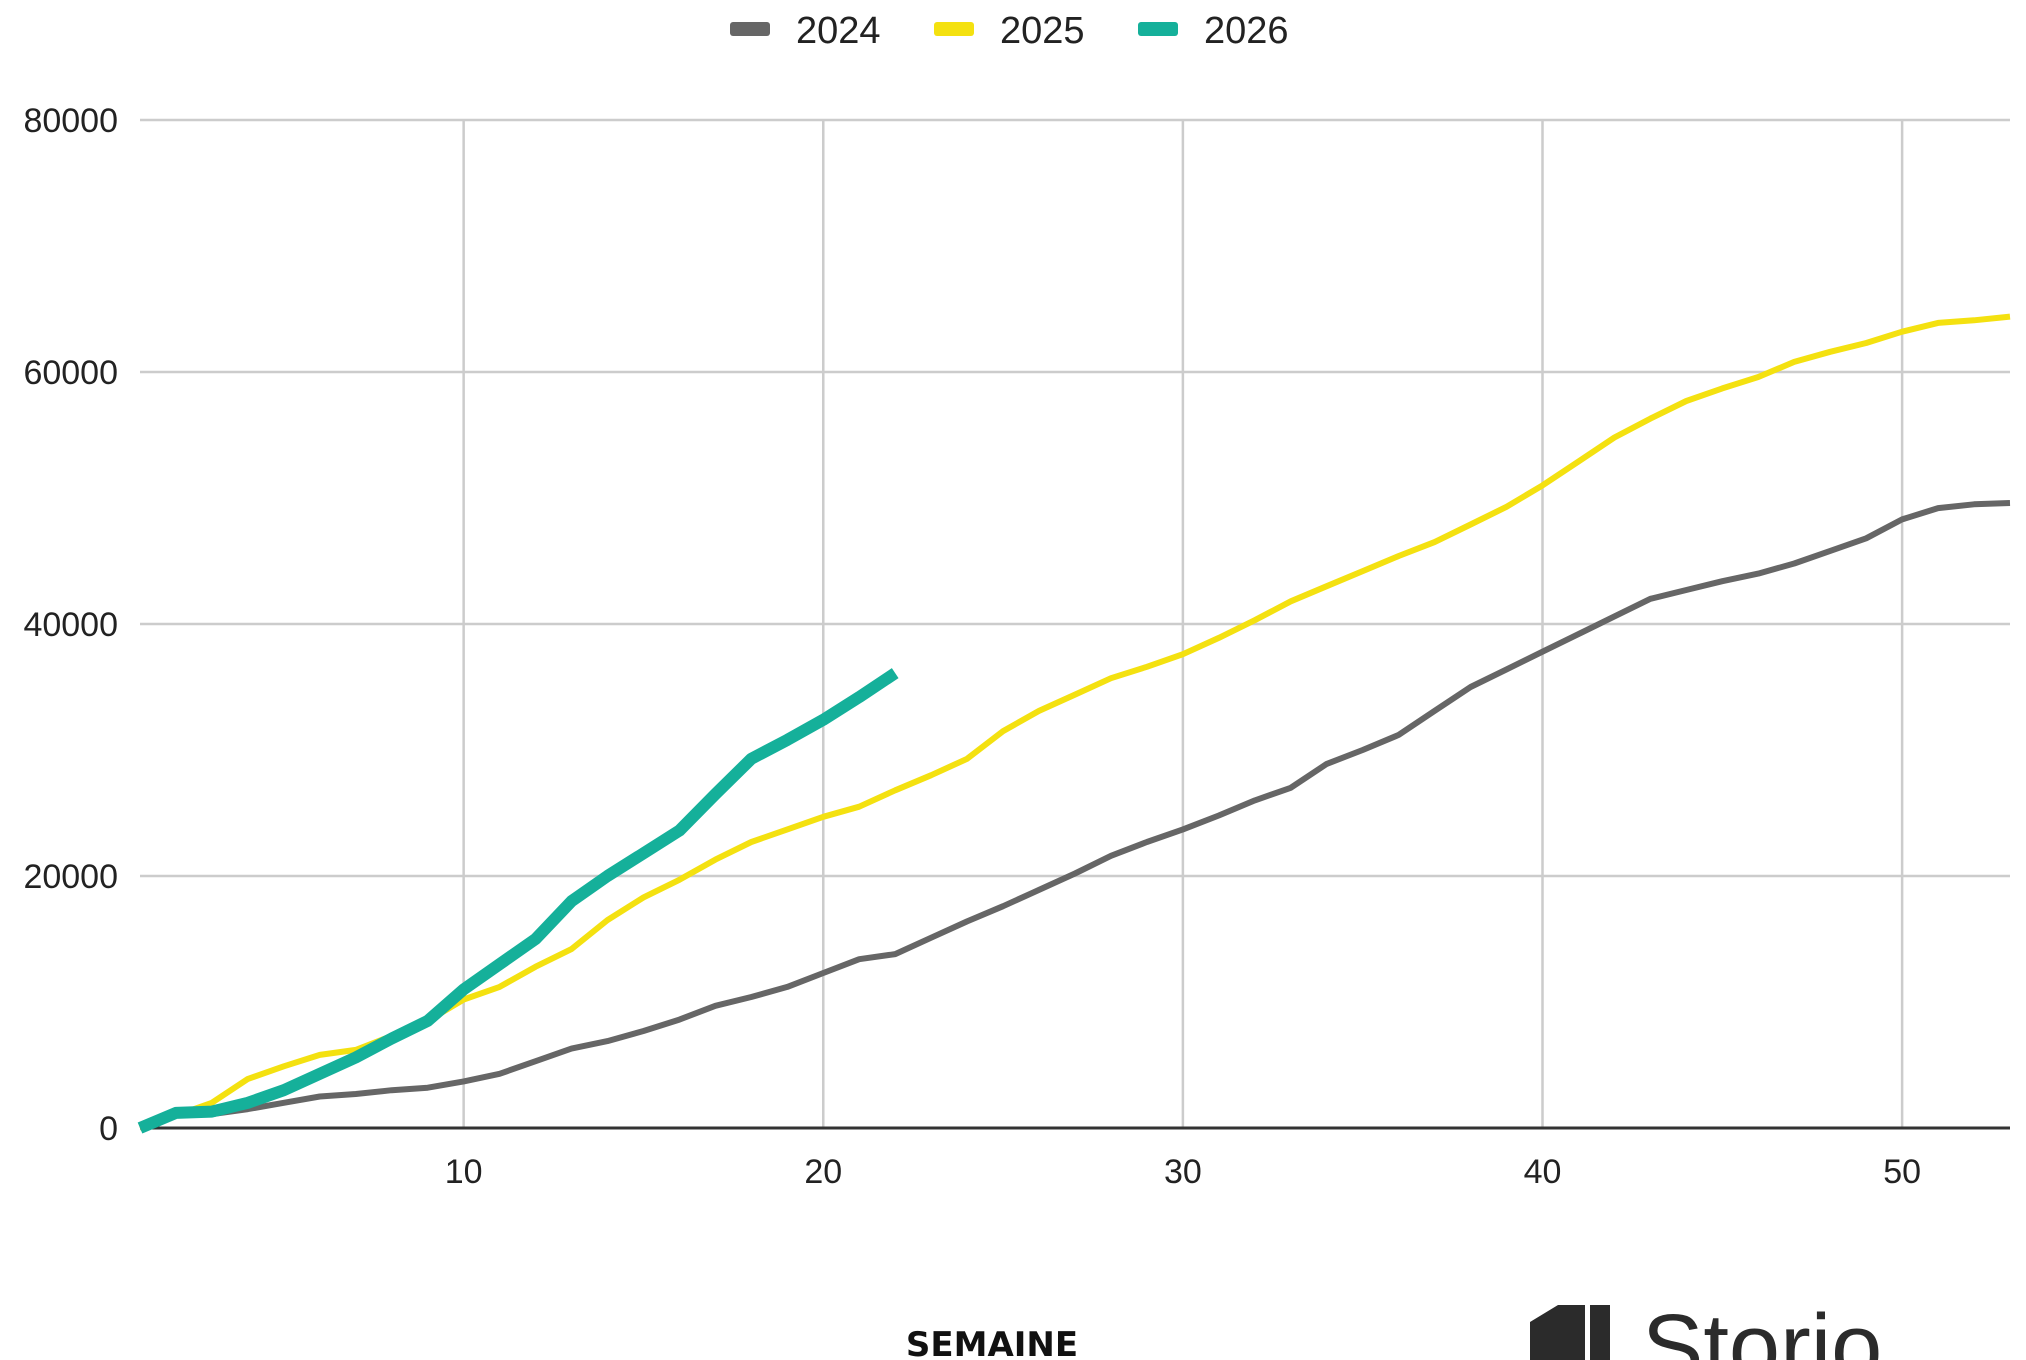 The width and height of the screenshot is (2026, 1360). I want to click on y-tick-label: 80000, so click(70, 121).